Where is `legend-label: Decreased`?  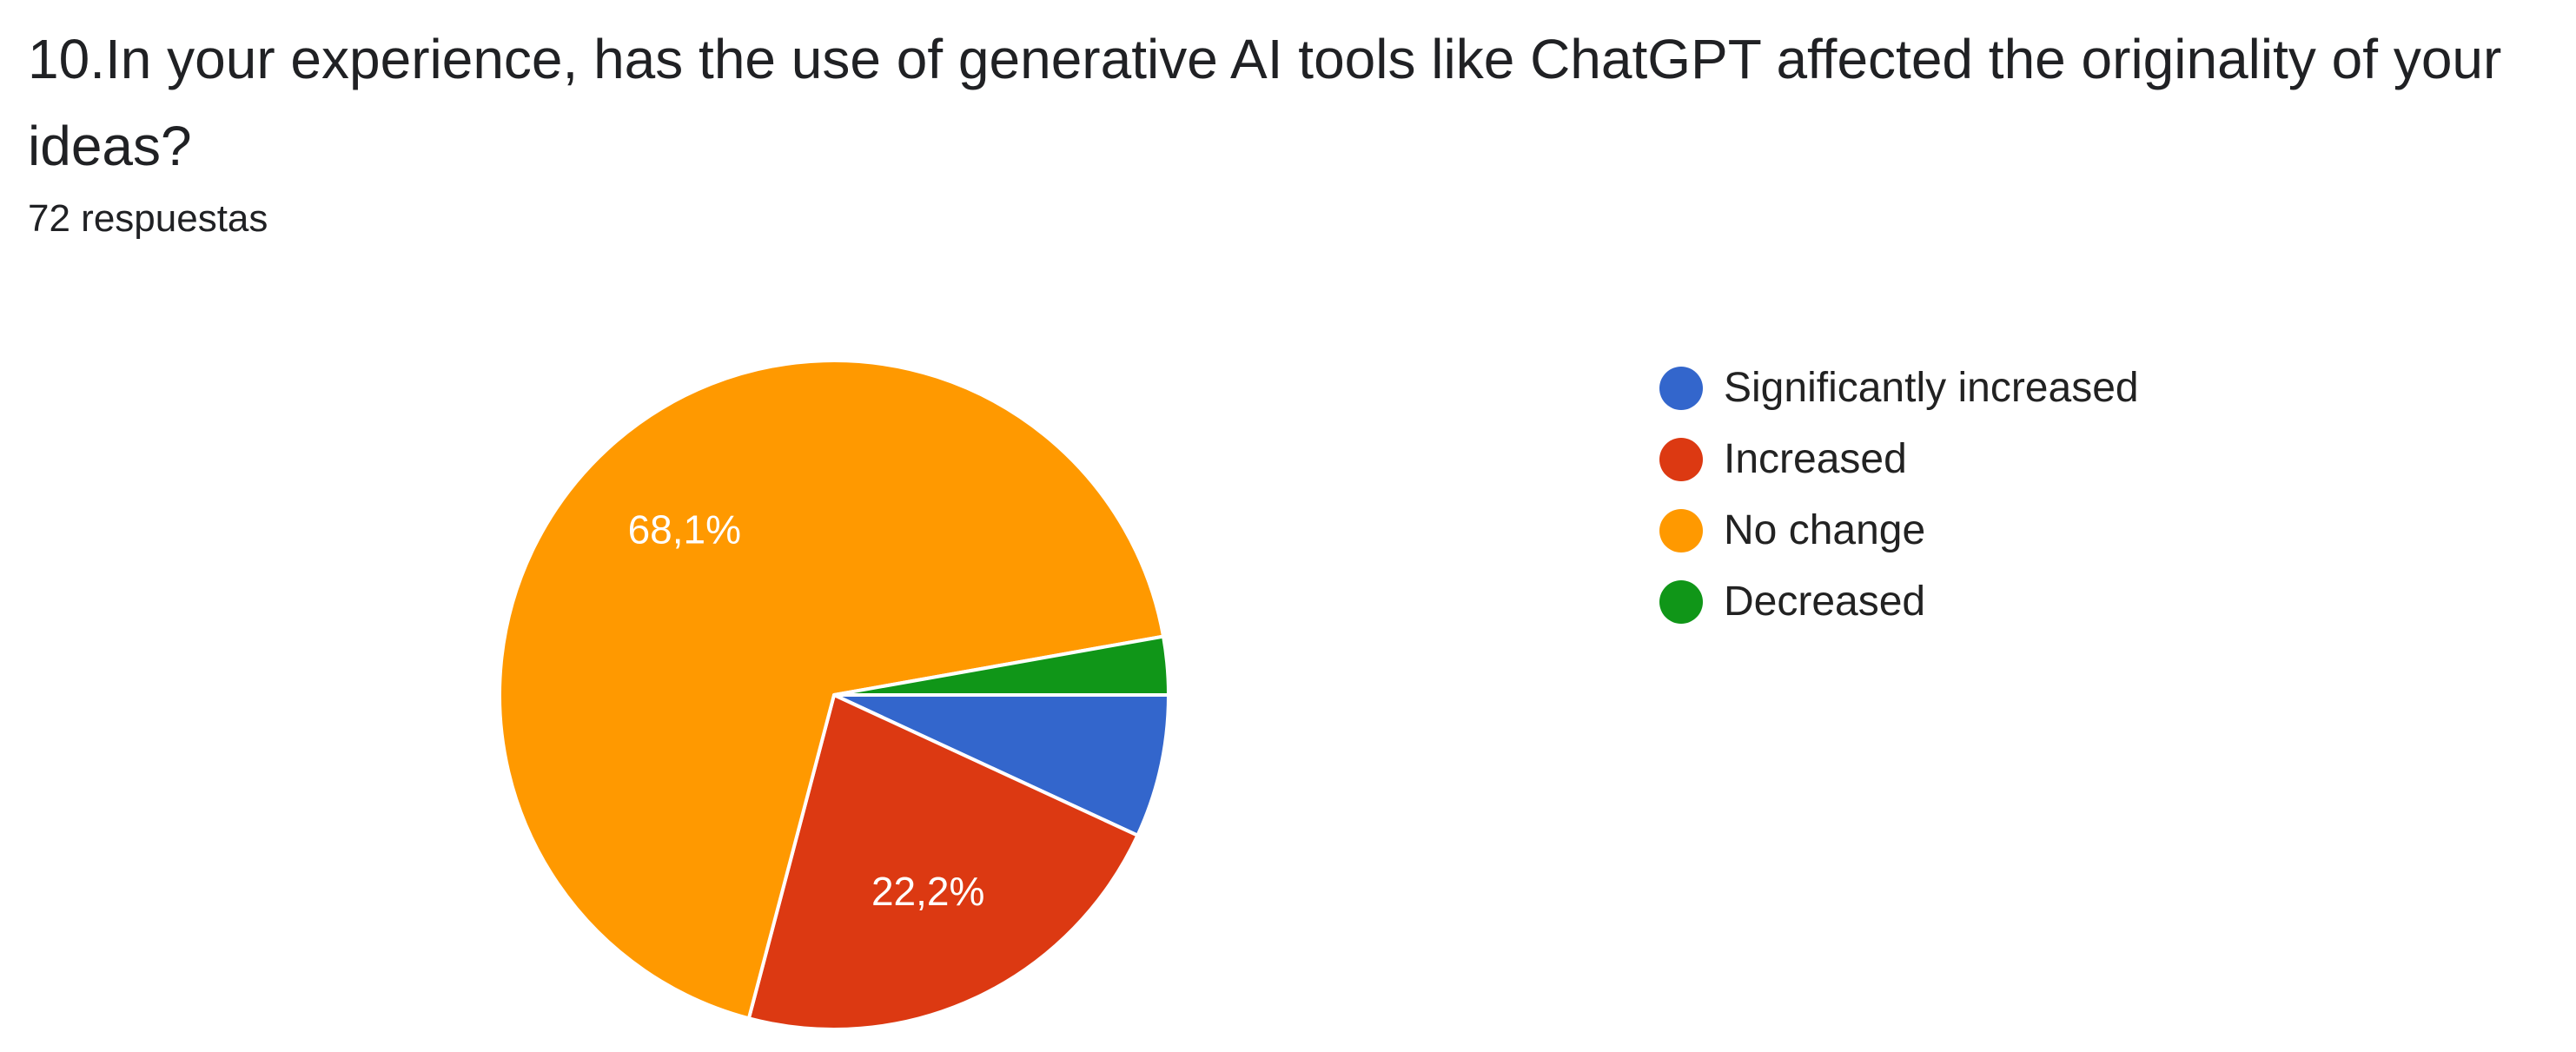
legend-label: Decreased is located at coordinates (1825, 602).